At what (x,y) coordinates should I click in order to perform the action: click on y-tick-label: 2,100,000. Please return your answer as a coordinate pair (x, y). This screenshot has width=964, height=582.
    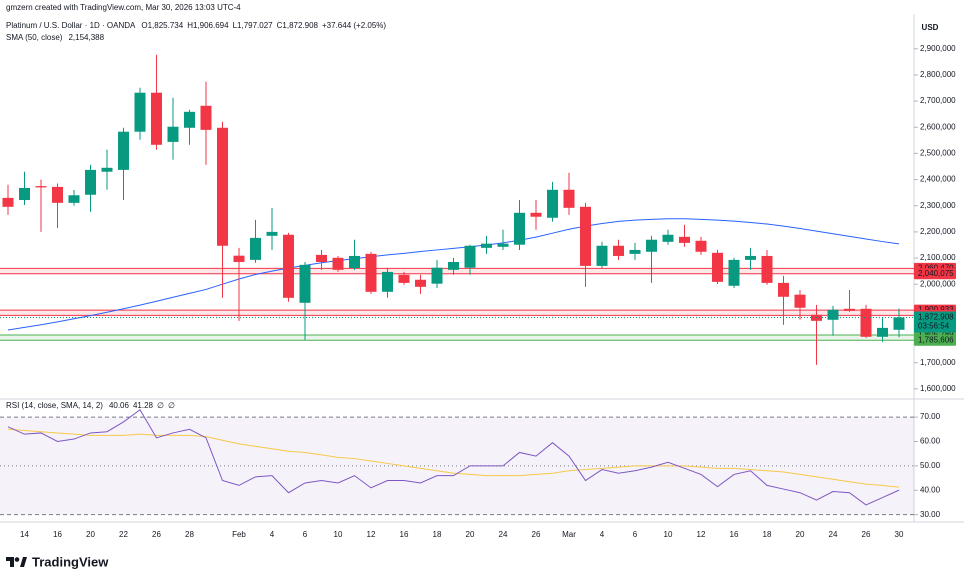
    Looking at the image, I should click on (938, 257).